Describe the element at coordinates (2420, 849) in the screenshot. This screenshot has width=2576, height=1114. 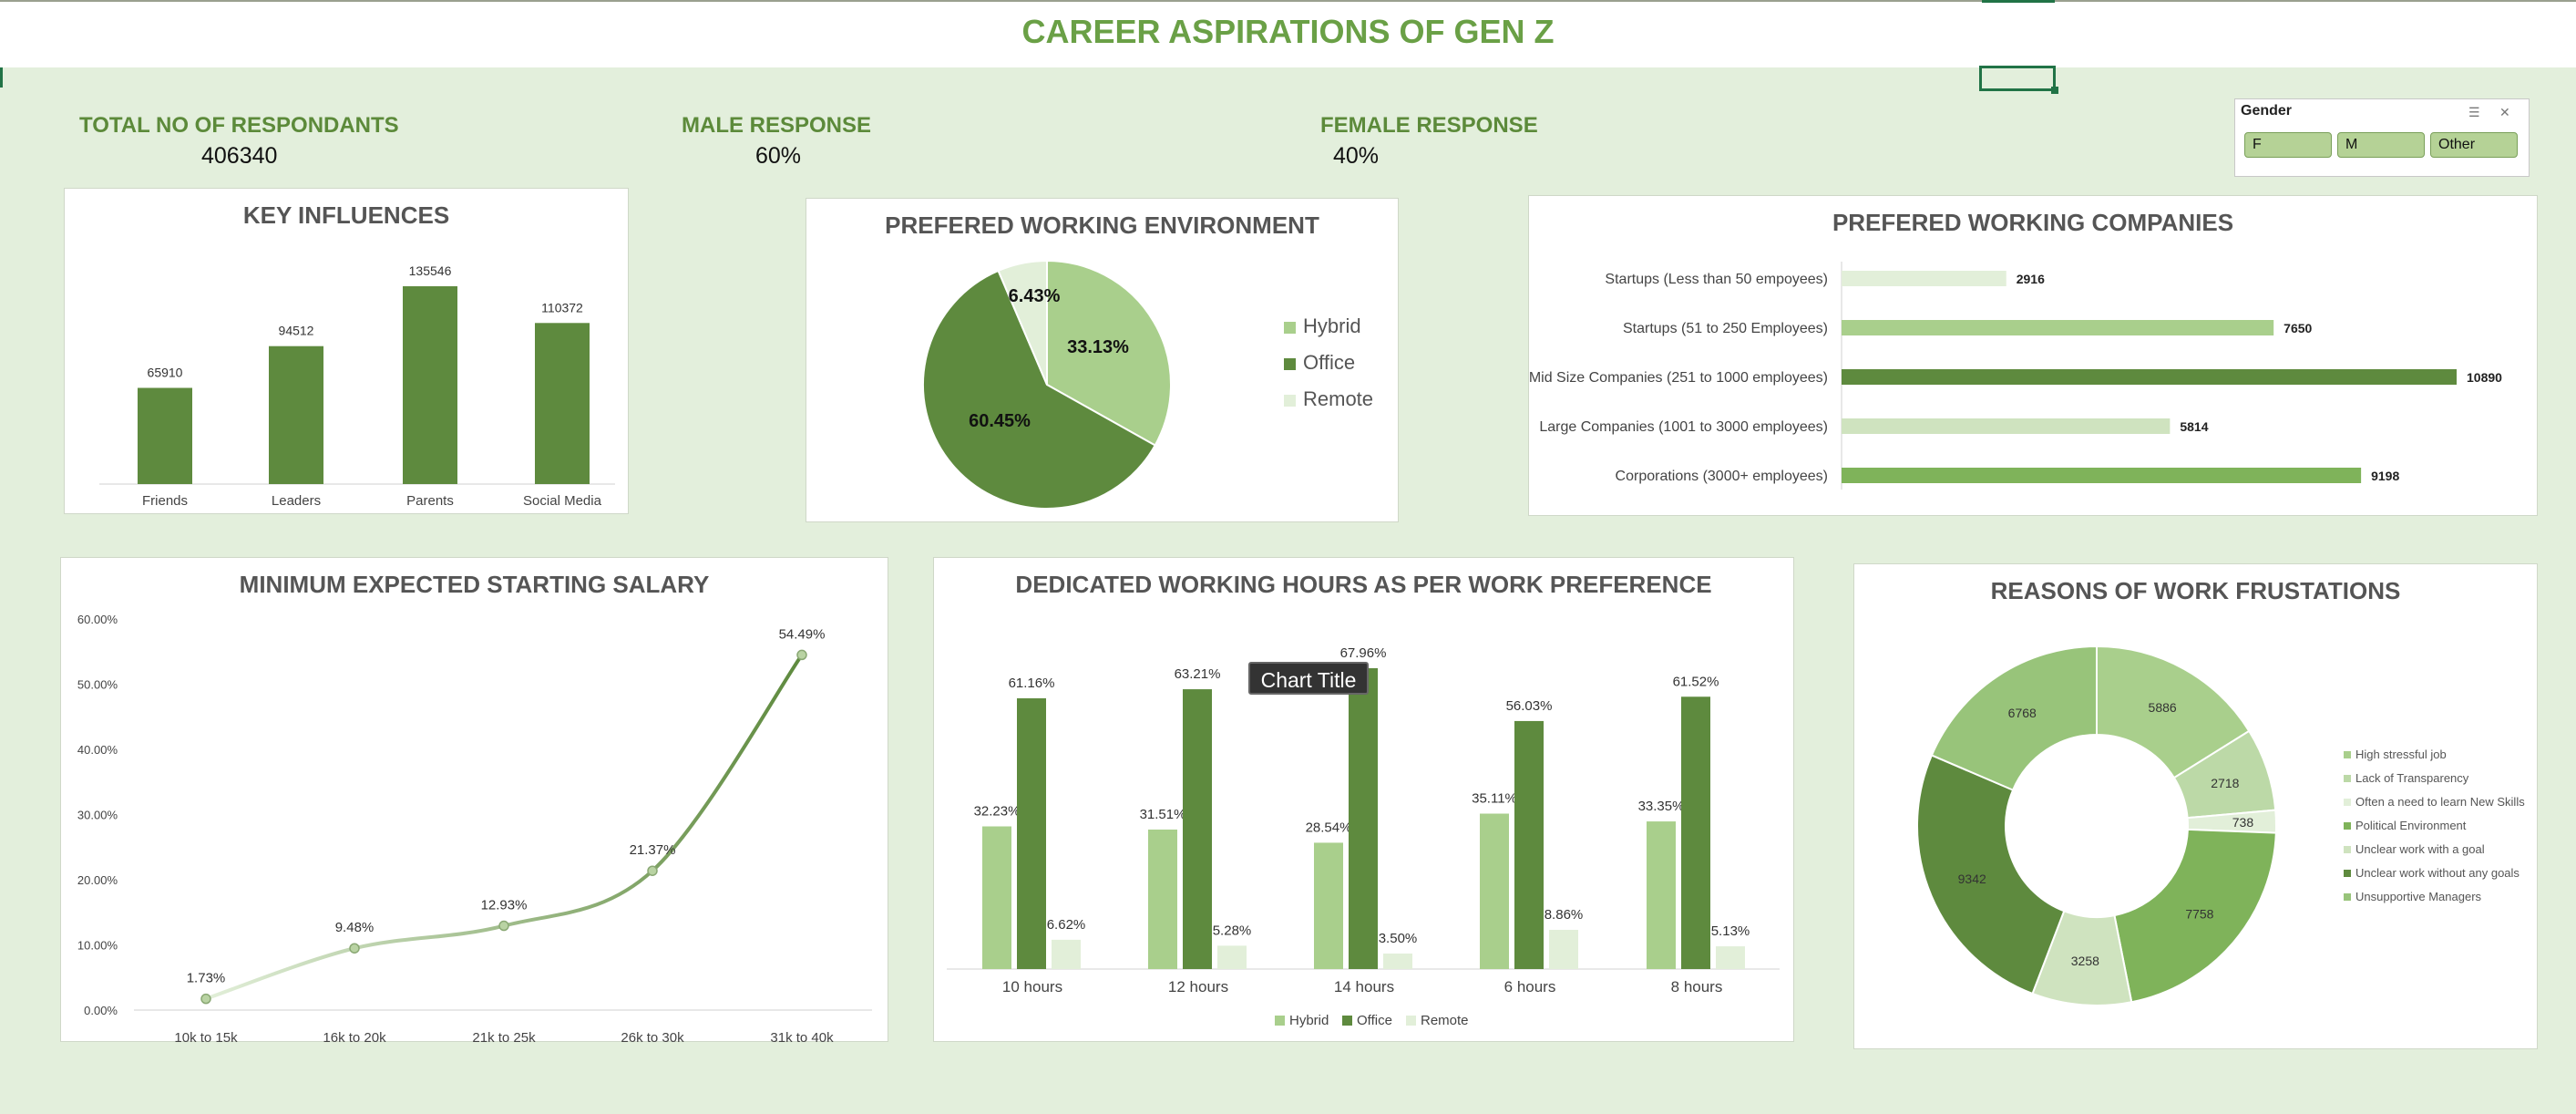
I see `legend-label: Unclear work with a goal` at that location.